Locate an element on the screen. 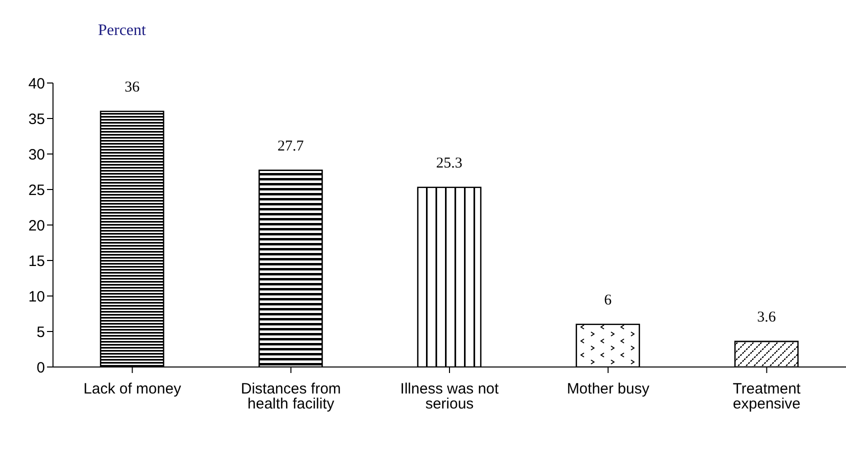 This screenshot has width=846, height=454. y-tick-label: 10 is located at coordinates (36, 297).